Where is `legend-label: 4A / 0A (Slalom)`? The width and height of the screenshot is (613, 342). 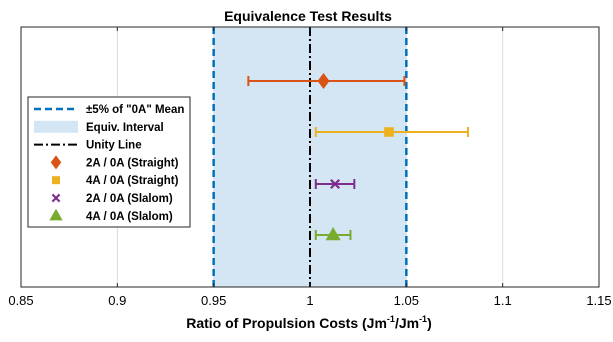 legend-label: 4A / 0A (Slalom) is located at coordinates (129, 217).